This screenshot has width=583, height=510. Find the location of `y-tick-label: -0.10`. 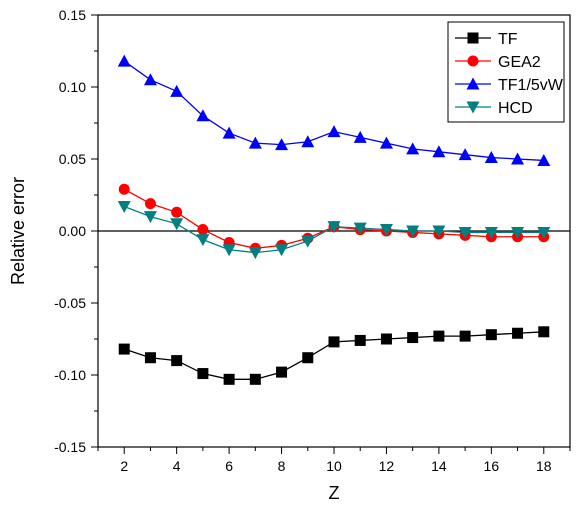

y-tick-label: -0.10 is located at coordinates (70, 375).